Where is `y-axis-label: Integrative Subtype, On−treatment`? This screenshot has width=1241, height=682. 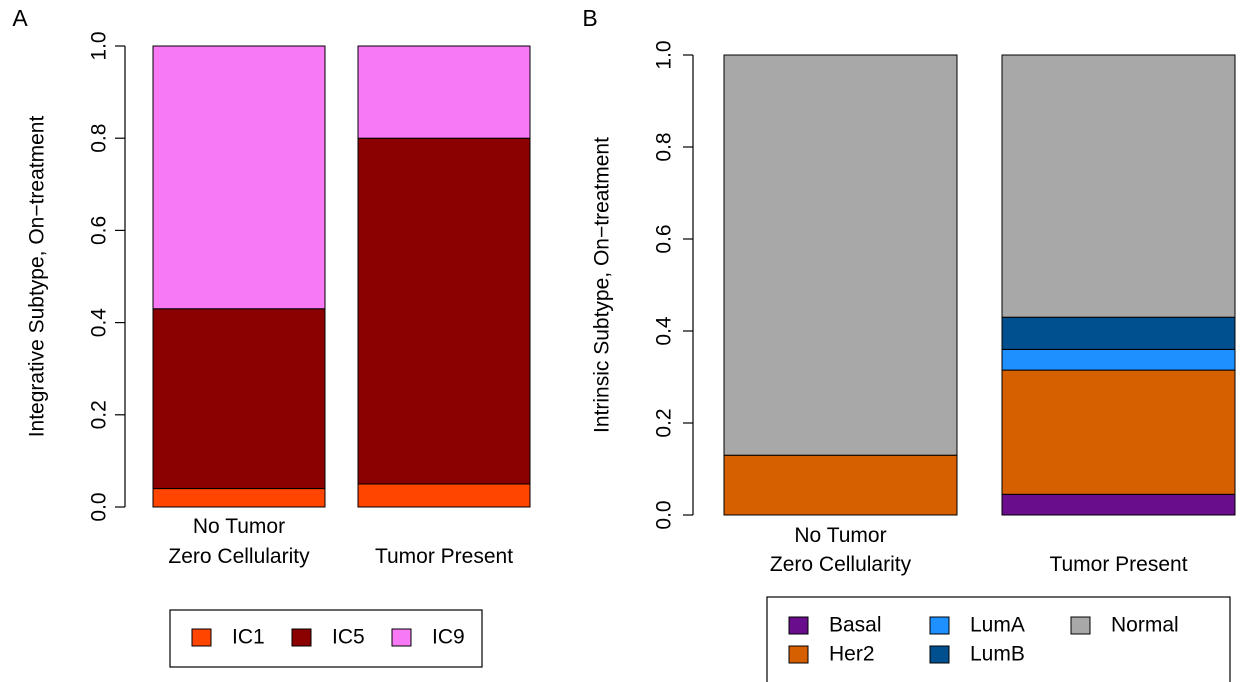
y-axis-label: Integrative Subtype, On−treatment is located at coordinates (37, 277).